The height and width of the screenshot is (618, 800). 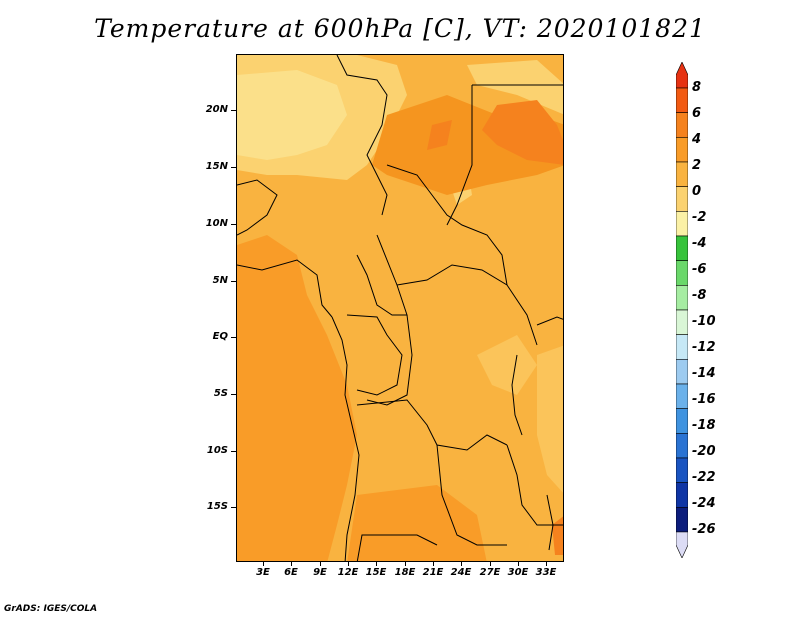 What do you see at coordinates (490, 572) in the screenshot?
I see `lon-label-27e: 27E` at bounding box center [490, 572].